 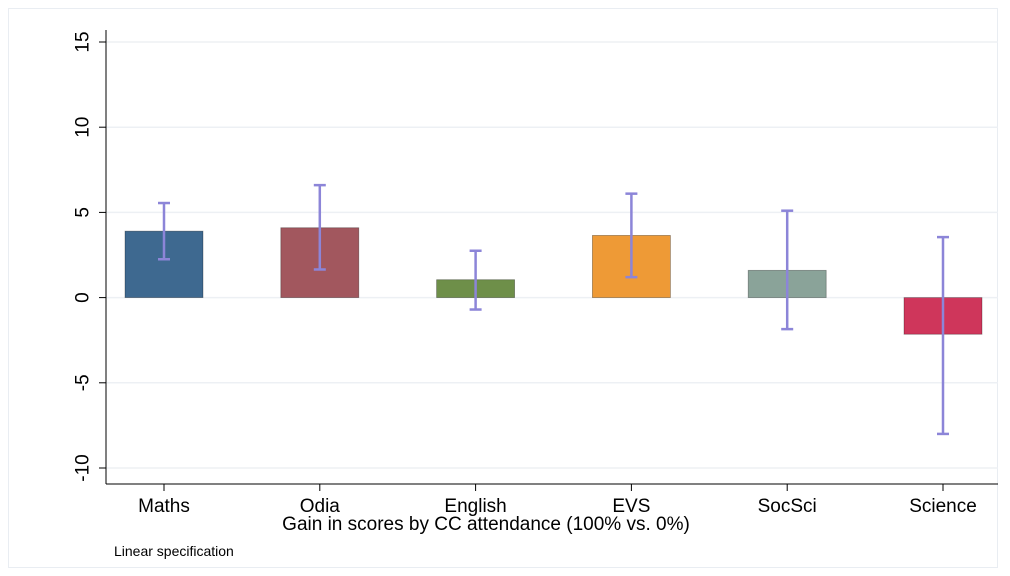 What do you see at coordinates (174, 551) in the screenshot?
I see `chart-note: Linear specification` at bounding box center [174, 551].